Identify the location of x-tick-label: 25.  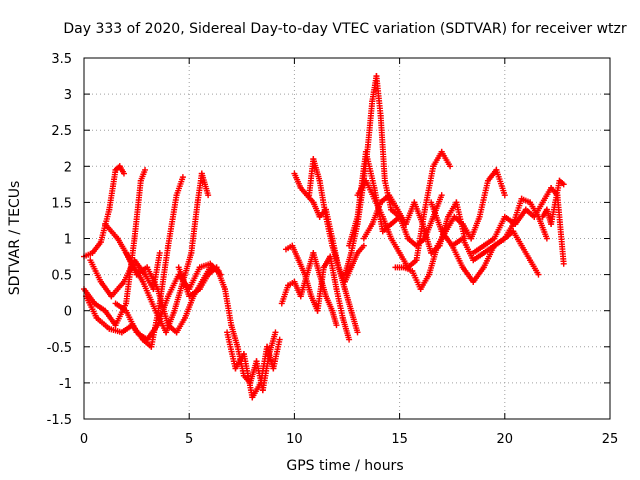
(610, 439).